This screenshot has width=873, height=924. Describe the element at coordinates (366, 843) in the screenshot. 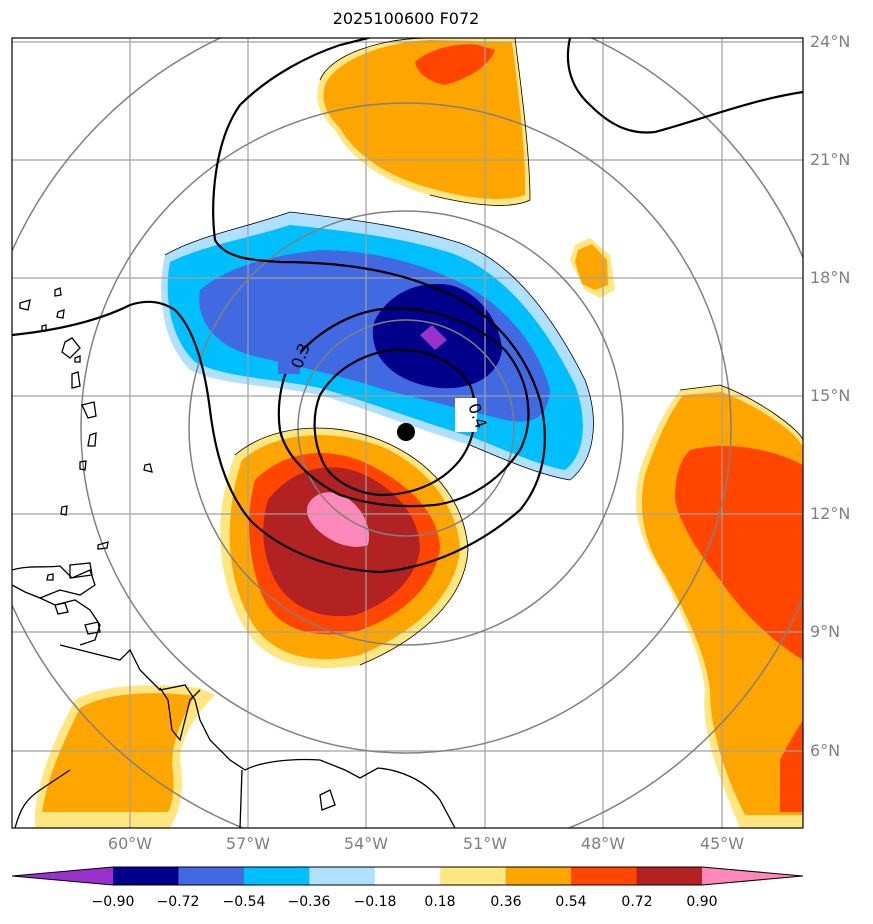

I see `lon-label-54w: 54°W` at that location.